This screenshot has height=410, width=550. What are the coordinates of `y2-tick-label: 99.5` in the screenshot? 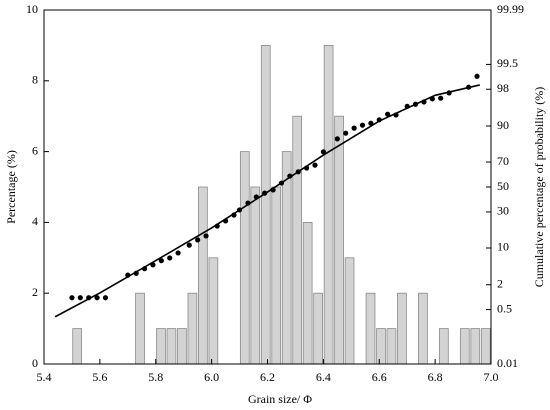 It's located at (507, 63).